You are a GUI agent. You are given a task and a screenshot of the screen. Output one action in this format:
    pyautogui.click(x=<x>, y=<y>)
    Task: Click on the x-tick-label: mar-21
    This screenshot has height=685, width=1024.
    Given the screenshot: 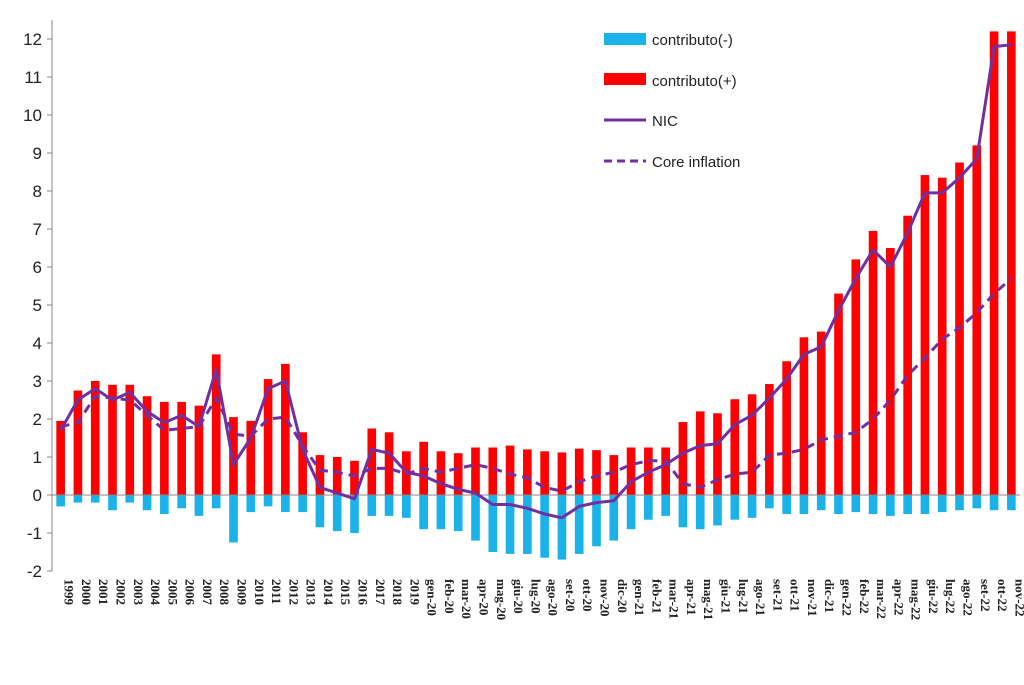 What is the action you would take?
    pyautogui.click(x=674, y=599)
    